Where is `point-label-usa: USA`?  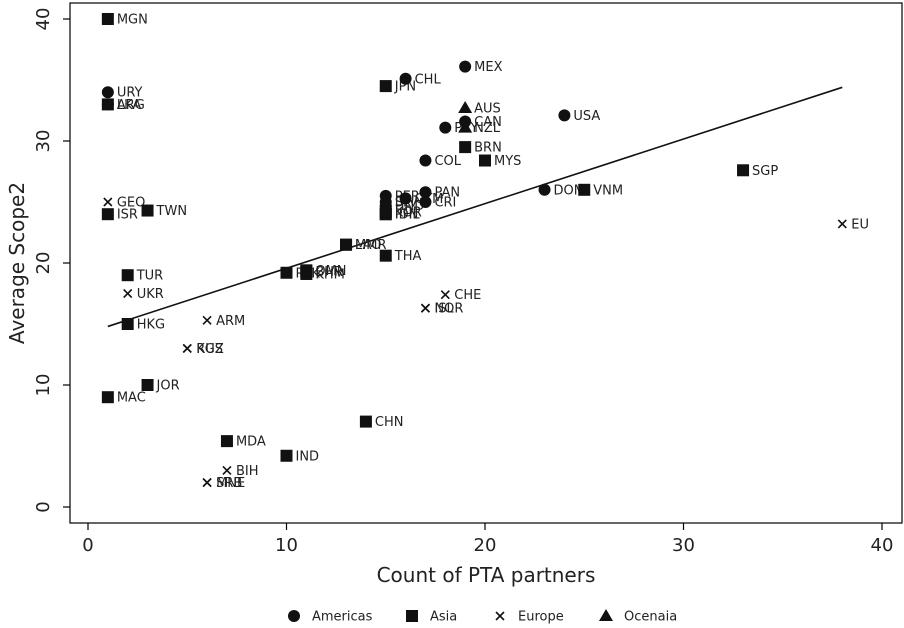 point-label-usa: USA is located at coordinates (586, 116).